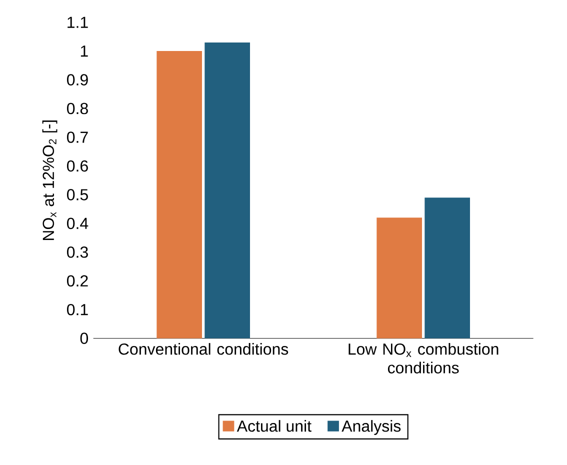 The image size is (567, 465). Describe the element at coordinates (77, 281) in the screenshot. I see `y-tick-label: 0.2` at that location.